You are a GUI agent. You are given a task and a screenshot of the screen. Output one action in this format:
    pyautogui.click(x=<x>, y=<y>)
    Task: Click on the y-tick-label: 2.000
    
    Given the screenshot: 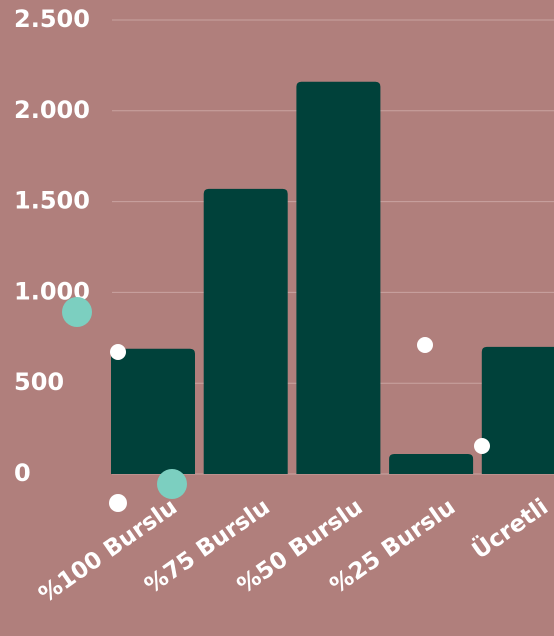 What is the action you would take?
    pyautogui.click(x=52, y=110)
    